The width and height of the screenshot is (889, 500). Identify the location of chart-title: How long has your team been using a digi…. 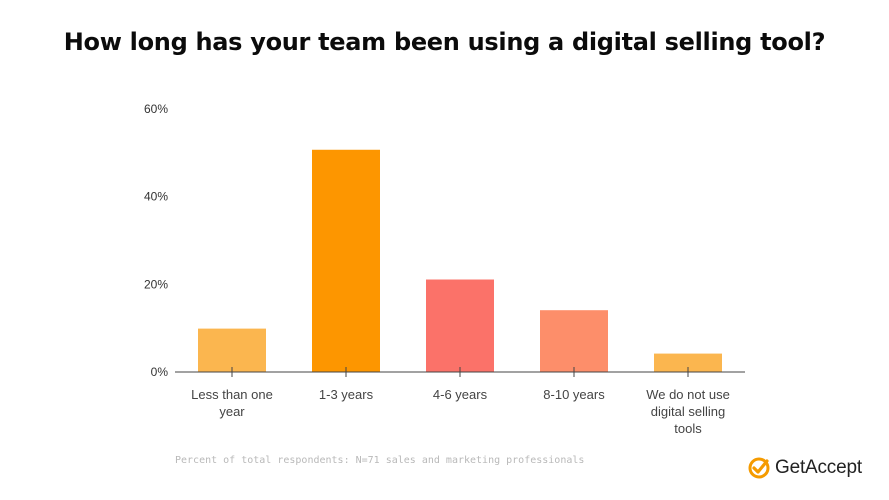
(444, 42).